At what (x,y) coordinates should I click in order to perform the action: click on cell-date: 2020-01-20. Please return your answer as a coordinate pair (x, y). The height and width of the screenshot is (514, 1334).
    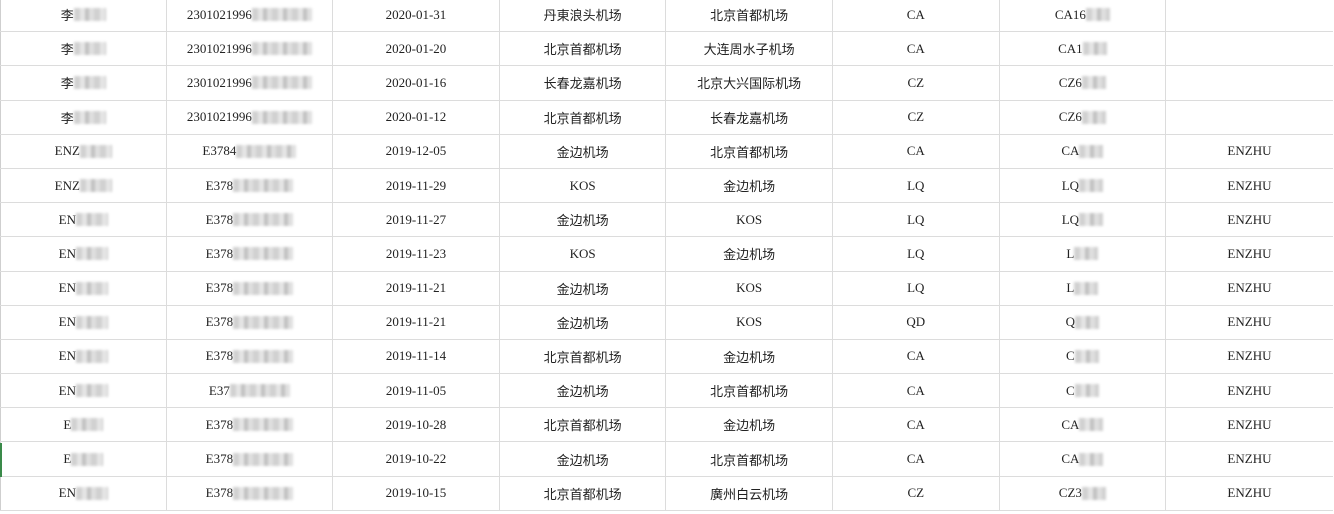
    Looking at the image, I should click on (416, 49).